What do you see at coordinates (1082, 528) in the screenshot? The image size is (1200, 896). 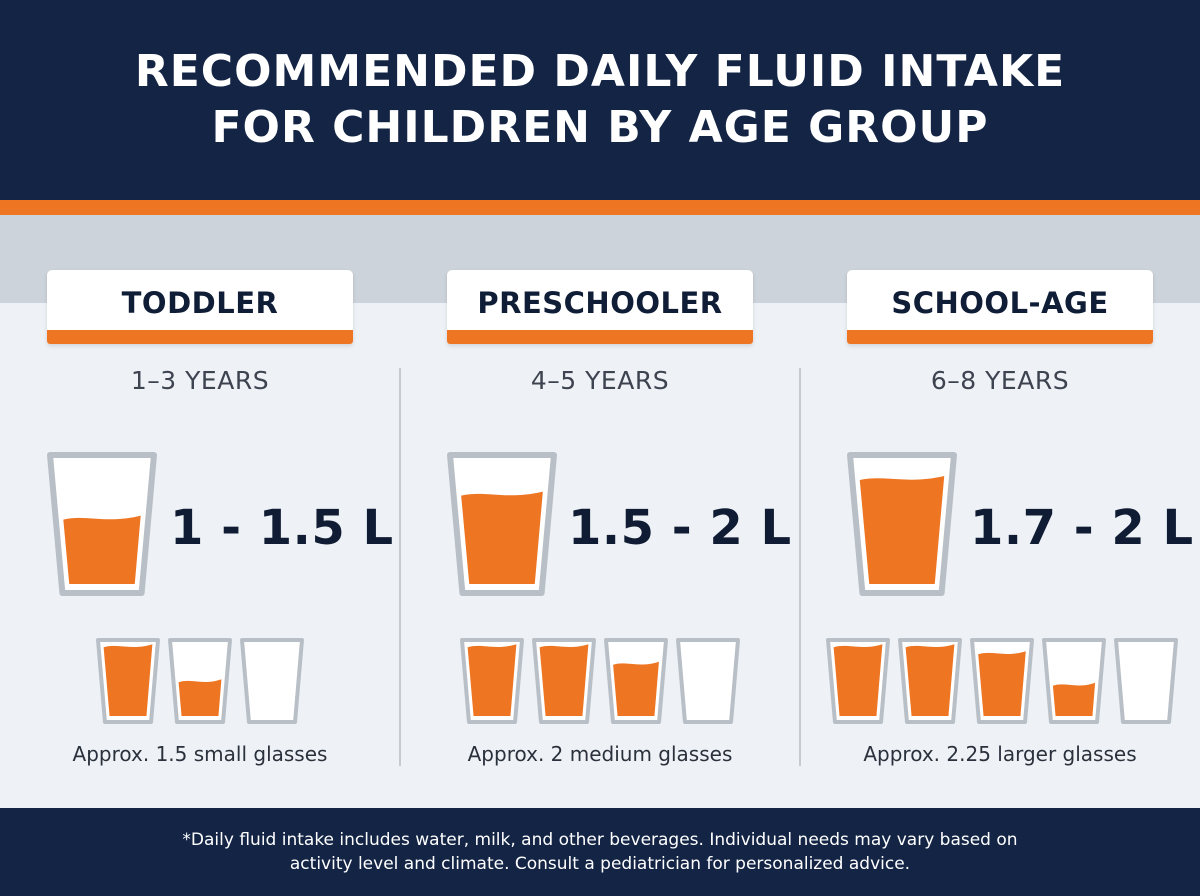 I see `intake-amount: 1.7 - 2 L` at bounding box center [1082, 528].